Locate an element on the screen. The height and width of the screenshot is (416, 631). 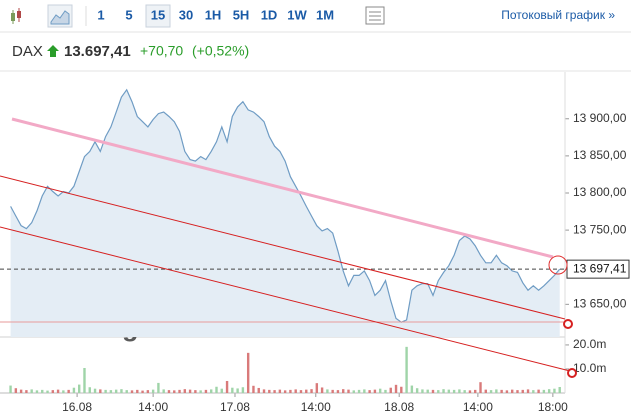
interval-button: 1H is located at coordinates (213, 14).